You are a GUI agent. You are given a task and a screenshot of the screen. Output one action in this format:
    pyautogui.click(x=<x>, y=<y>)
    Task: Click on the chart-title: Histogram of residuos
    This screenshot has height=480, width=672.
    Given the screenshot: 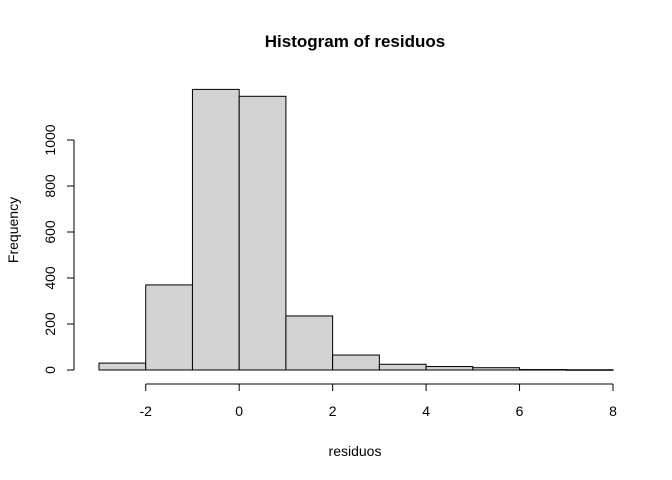 What is the action you would take?
    pyautogui.click(x=355, y=41)
    